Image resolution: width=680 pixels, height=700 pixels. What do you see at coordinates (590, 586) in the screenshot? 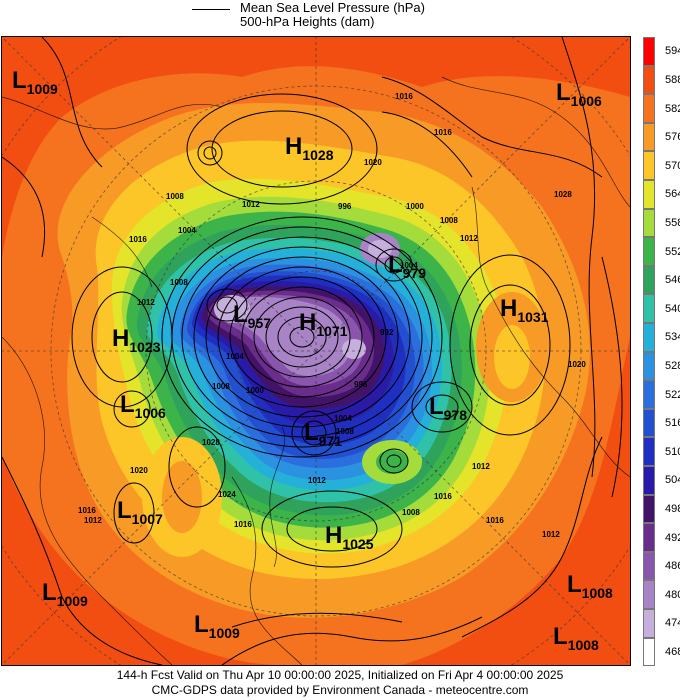
I see `pressure-centre-low: L1008` at bounding box center [590, 586].